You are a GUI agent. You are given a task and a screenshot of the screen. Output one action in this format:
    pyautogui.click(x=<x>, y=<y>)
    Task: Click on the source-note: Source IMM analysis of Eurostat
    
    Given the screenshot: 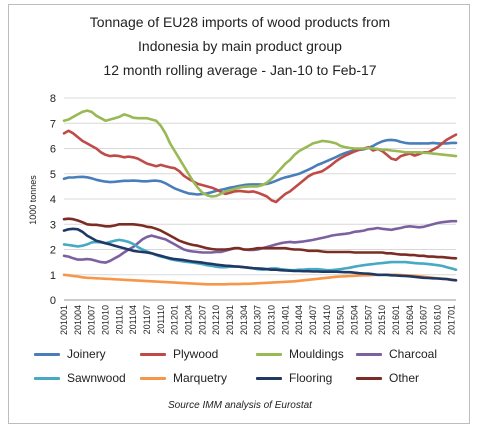 What is the action you would take?
    pyautogui.click(x=240, y=405)
    